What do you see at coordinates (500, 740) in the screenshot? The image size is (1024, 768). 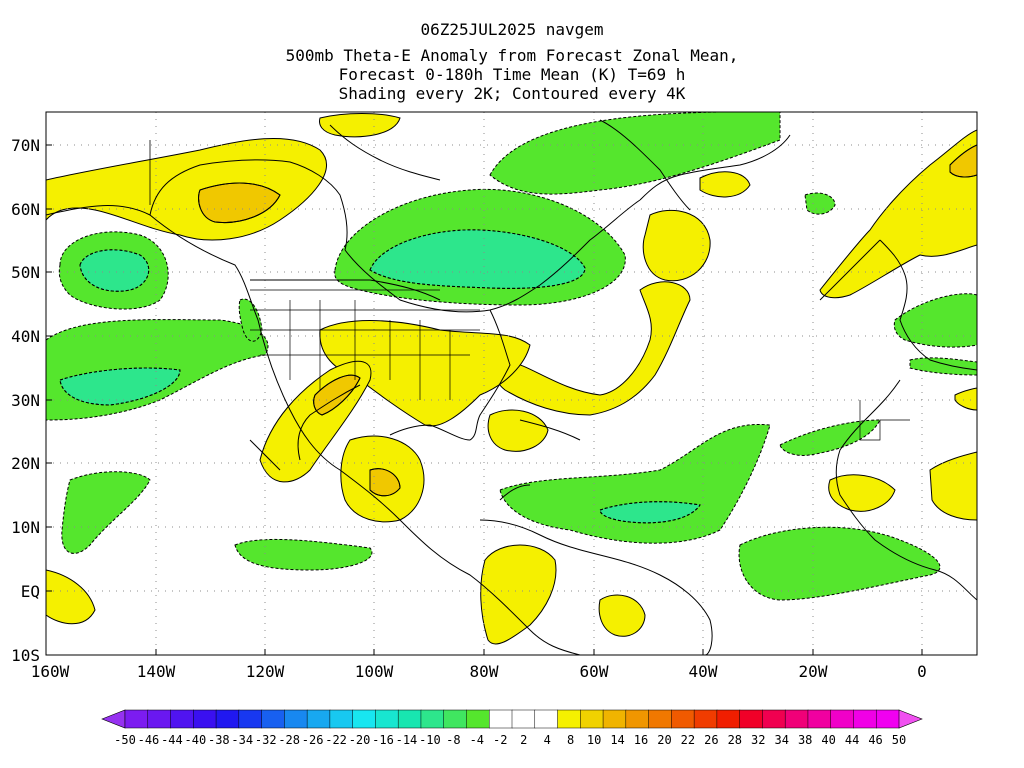 I see `colorbar-label: -2` at bounding box center [500, 740].